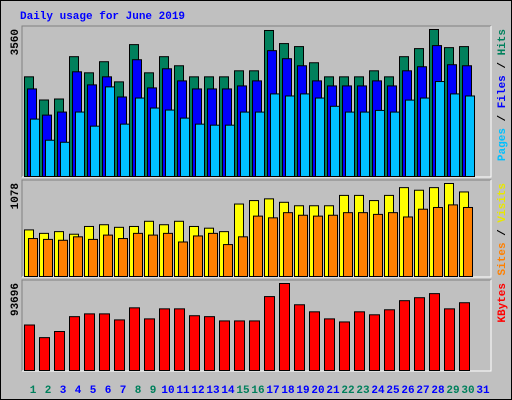 This screenshot has width=512, height=400. What do you see at coordinates (197, 391) in the screenshot?
I see `x-tick-label: 12` at bounding box center [197, 391].